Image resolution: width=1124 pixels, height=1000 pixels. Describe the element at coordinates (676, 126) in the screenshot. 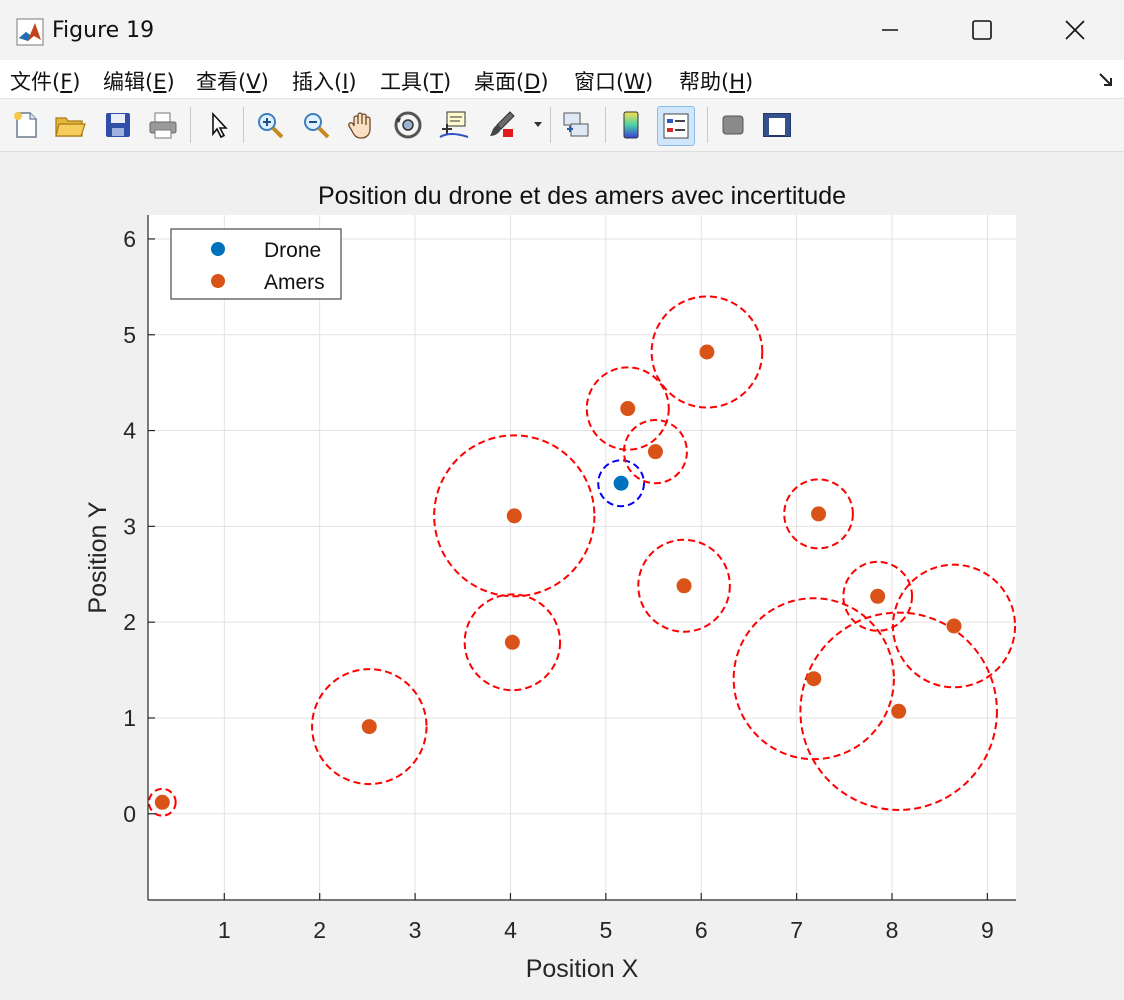

I see `legend-button` at that location.